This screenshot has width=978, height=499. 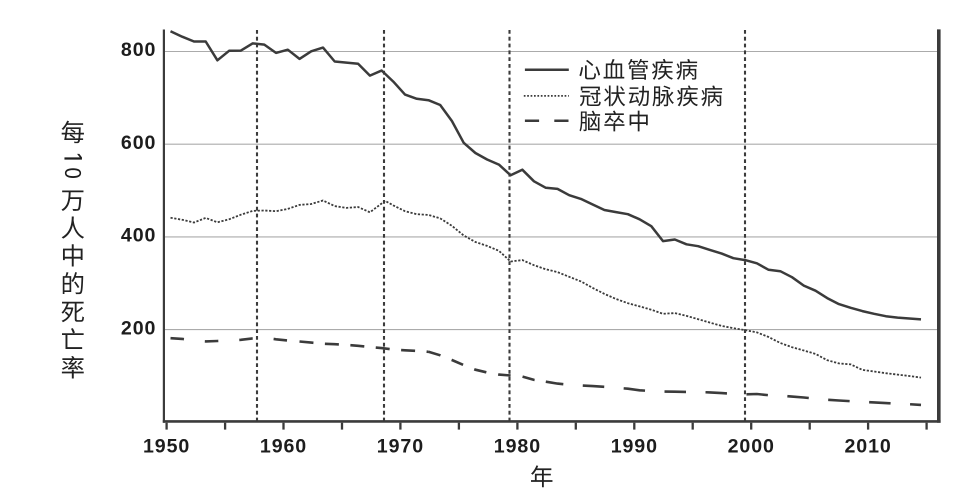 I want to click on svg-text: 1950, so click(x=166, y=447).